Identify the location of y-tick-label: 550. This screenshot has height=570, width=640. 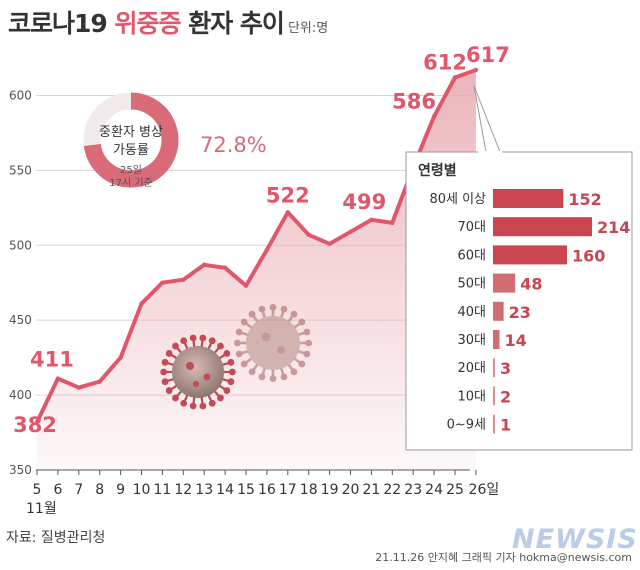
(20, 170).